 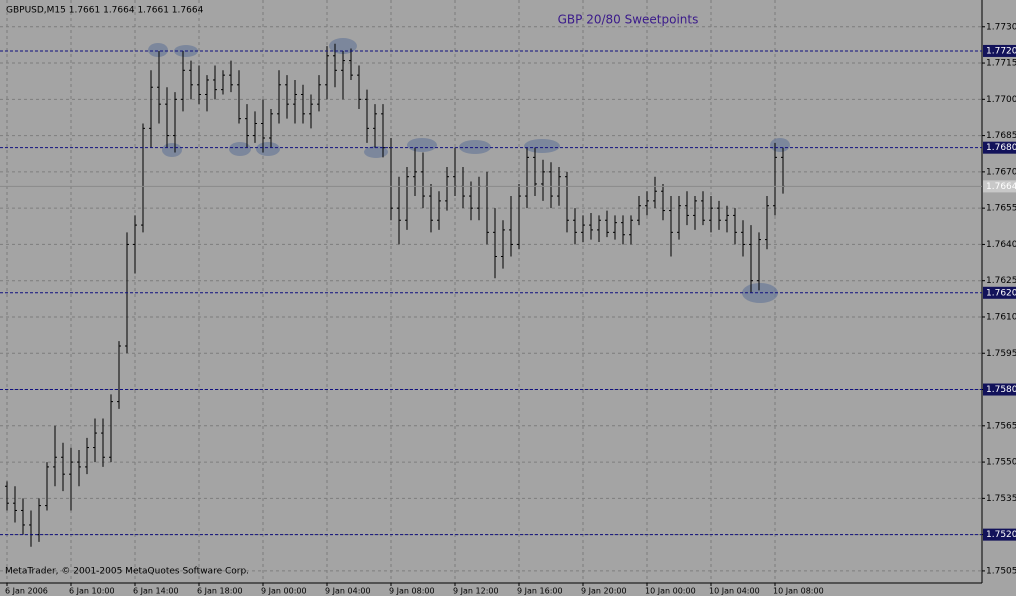 I want to click on x-tick-label: 10 Jan 04:00, so click(x=734, y=591).